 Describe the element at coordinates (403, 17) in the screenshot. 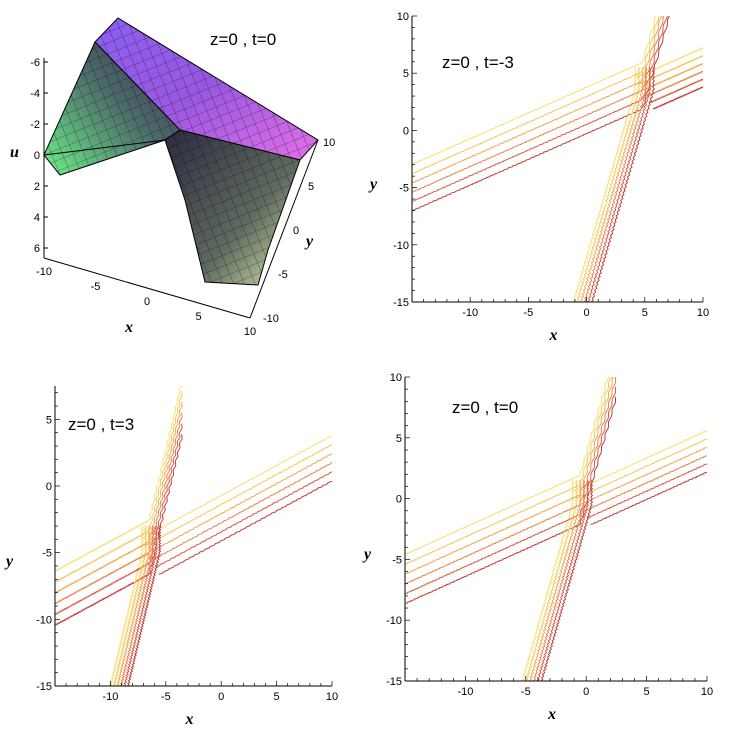

I see `y-tick-label: 10` at that location.